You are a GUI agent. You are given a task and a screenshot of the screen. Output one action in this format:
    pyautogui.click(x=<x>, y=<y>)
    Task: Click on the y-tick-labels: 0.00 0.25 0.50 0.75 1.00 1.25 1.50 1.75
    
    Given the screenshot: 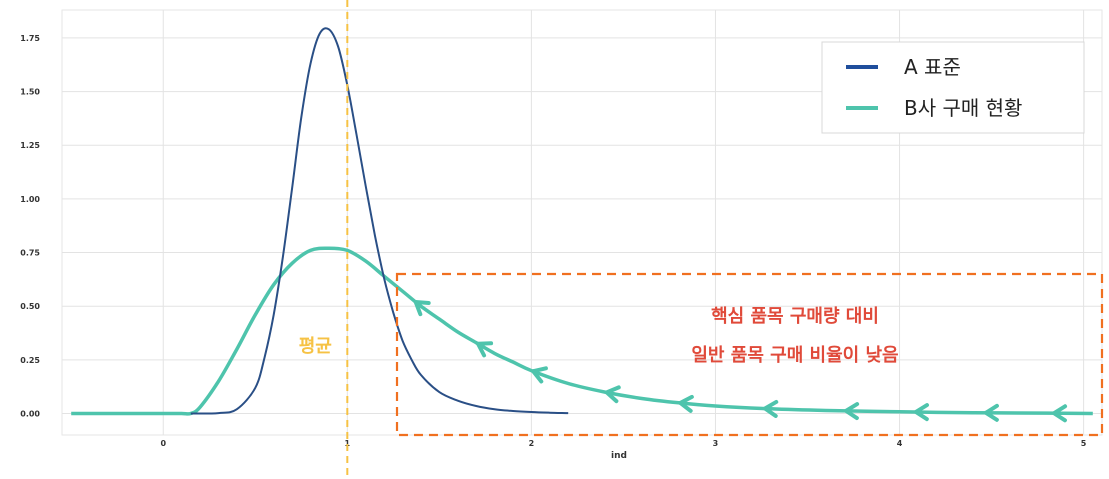 What is the action you would take?
    pyautogui.click(x=30, y=226)
    